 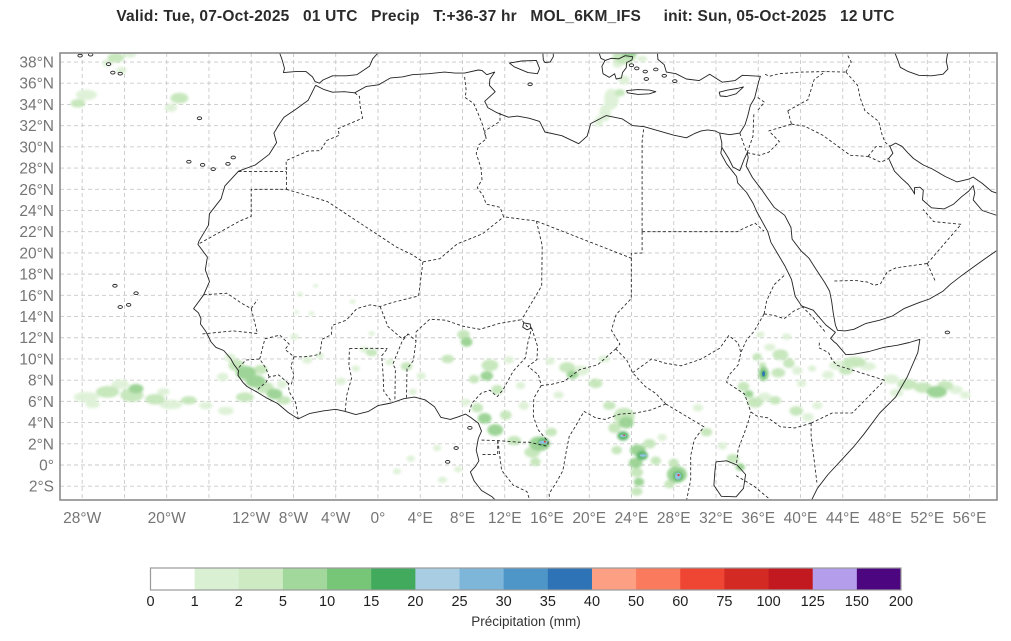 I want to click on y-tick-label: 28°N, so click(x=36, y=169).